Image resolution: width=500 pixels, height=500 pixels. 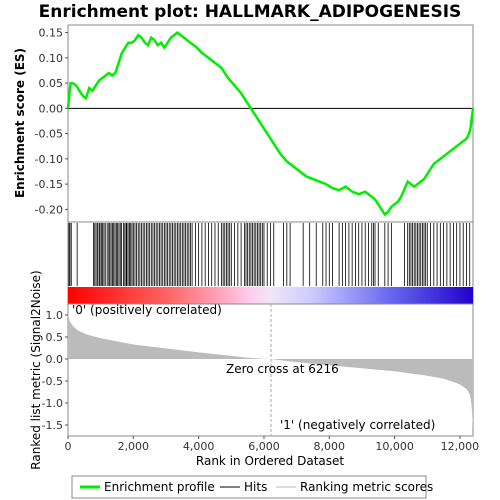 I want to click on rank-ytick-label: 1.0, so click(x=55, y=315).